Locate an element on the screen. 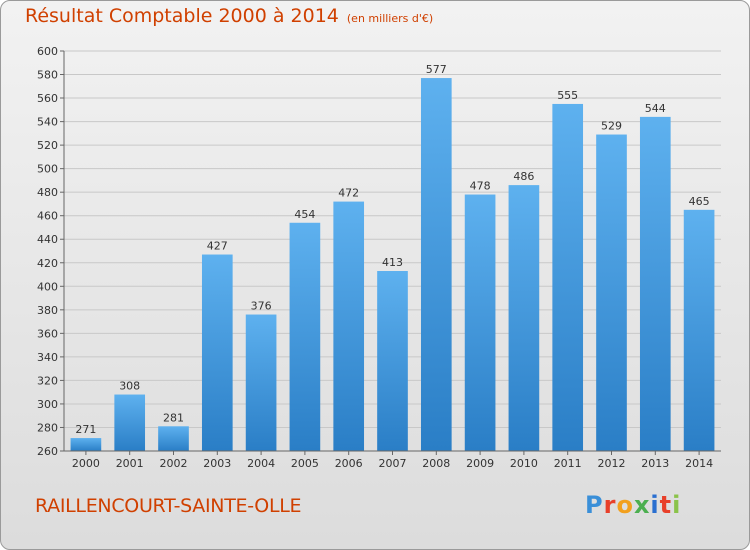 The image size is (750, 550). y-tick-label: 560 is located at coordinates (47, 98).